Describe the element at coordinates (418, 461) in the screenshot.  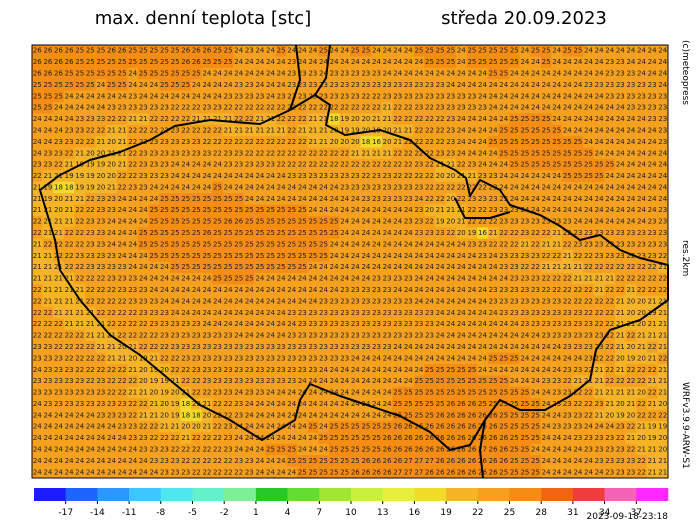
I see `cell-value: 27` at that location.